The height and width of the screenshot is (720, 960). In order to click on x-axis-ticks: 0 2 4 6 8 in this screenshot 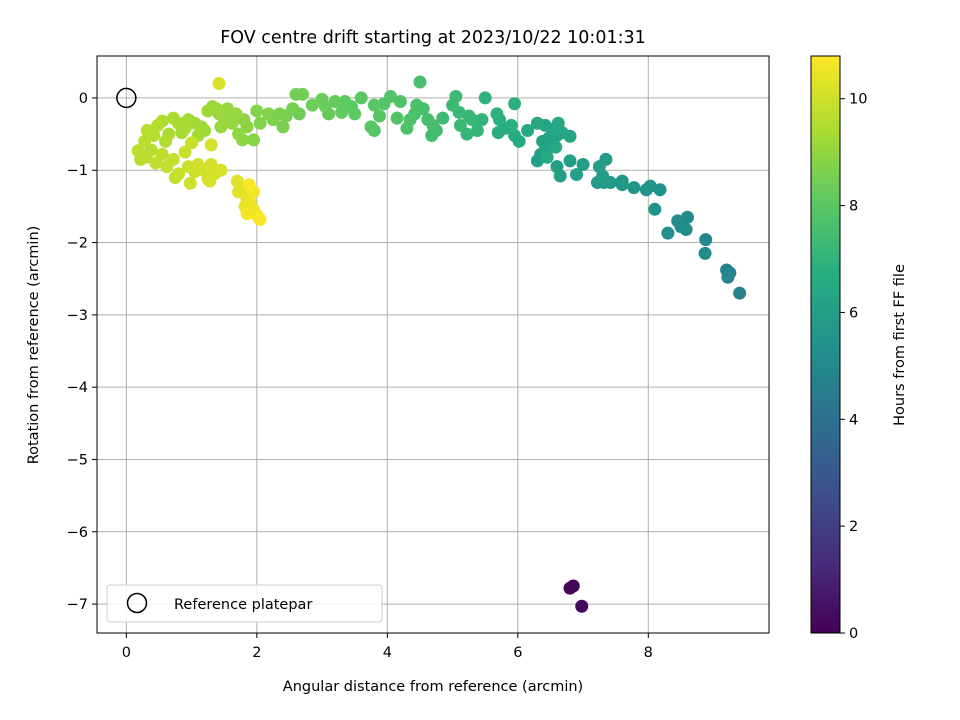, I will do `click(387, 647)`.